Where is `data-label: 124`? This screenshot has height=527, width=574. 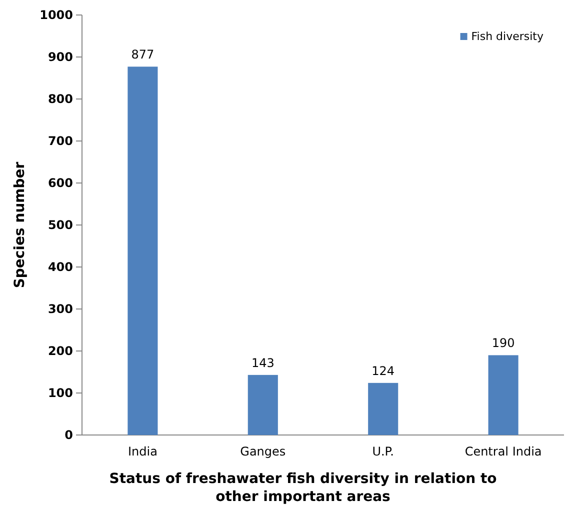
data-label: 124 is located at coordinates (383, 371).